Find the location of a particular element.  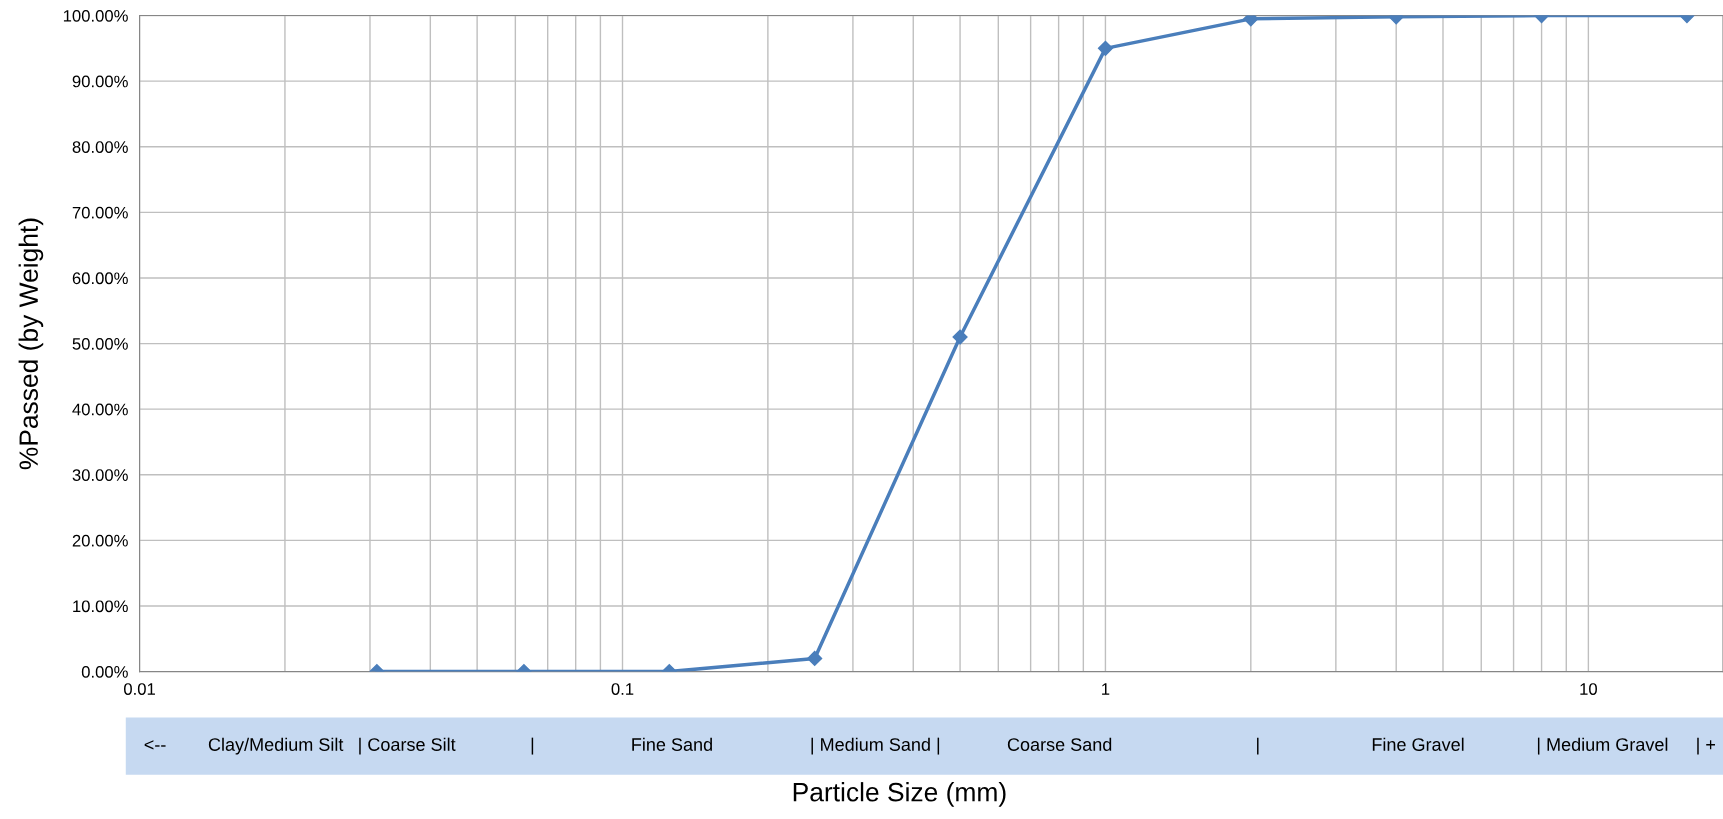

y-tick-label: 80.00% is located at coordinates (100, 147).